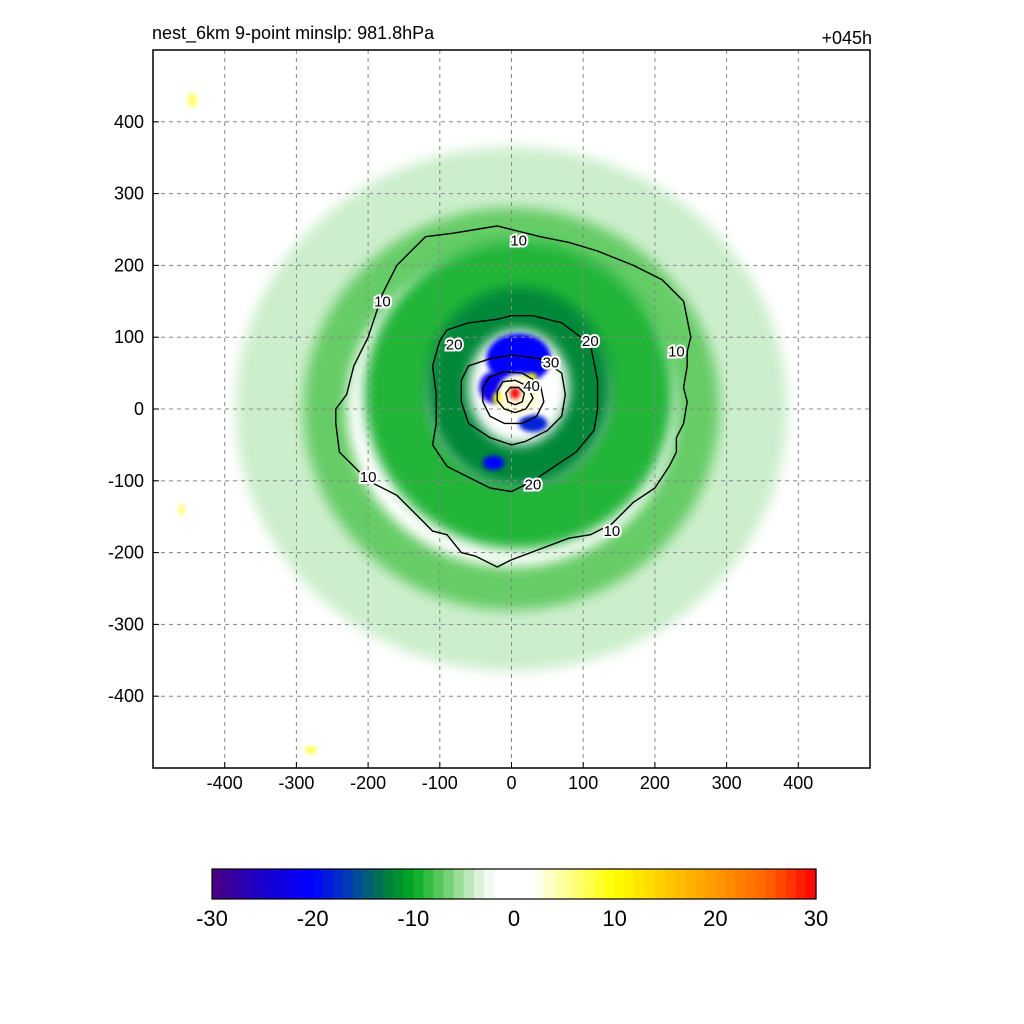 This screenshot has width=1024, height=1024. I want to click on colorbar-tick-label: -20, so click(313, 918).